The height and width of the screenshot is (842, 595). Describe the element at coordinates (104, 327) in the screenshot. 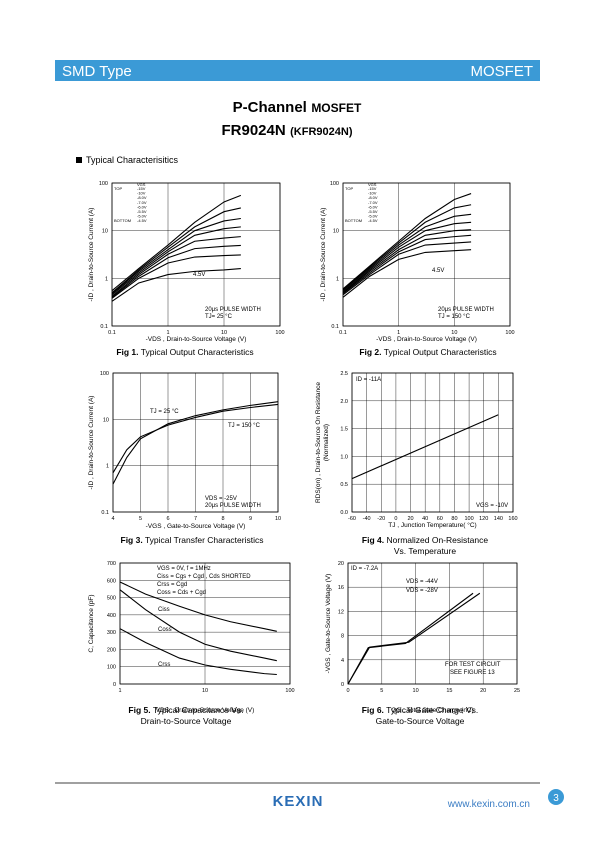

I see `y-tick-label: 0.1` at that location.